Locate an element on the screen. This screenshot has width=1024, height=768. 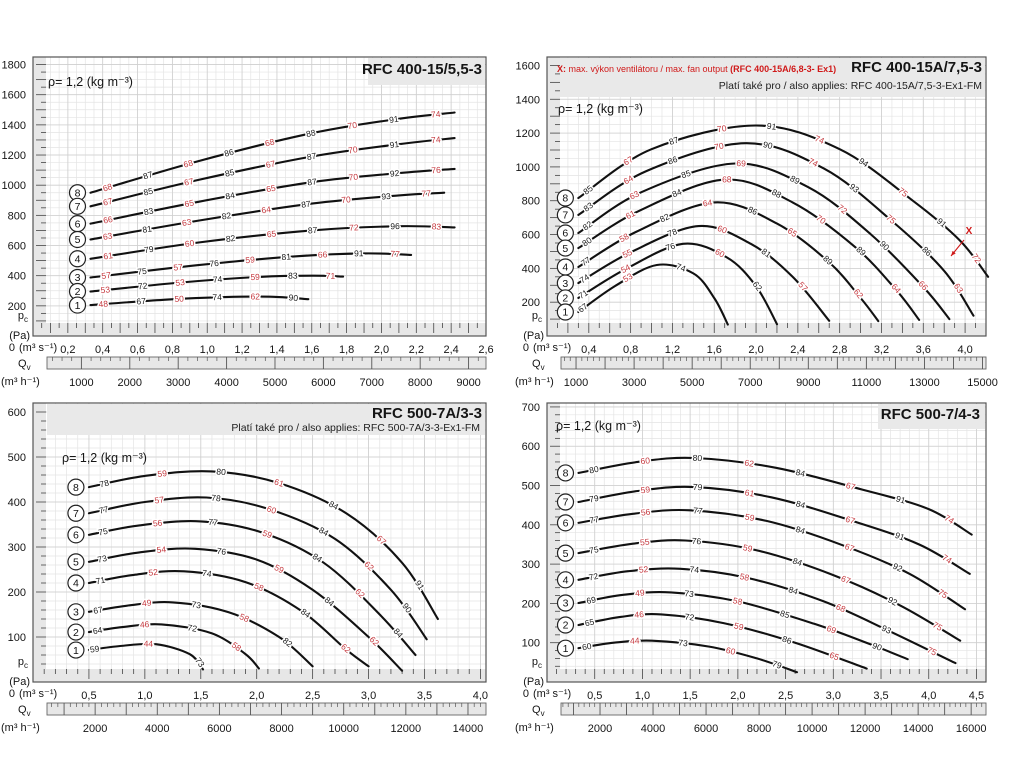
svg-text: 3000 is located at coordinates (178, 383).